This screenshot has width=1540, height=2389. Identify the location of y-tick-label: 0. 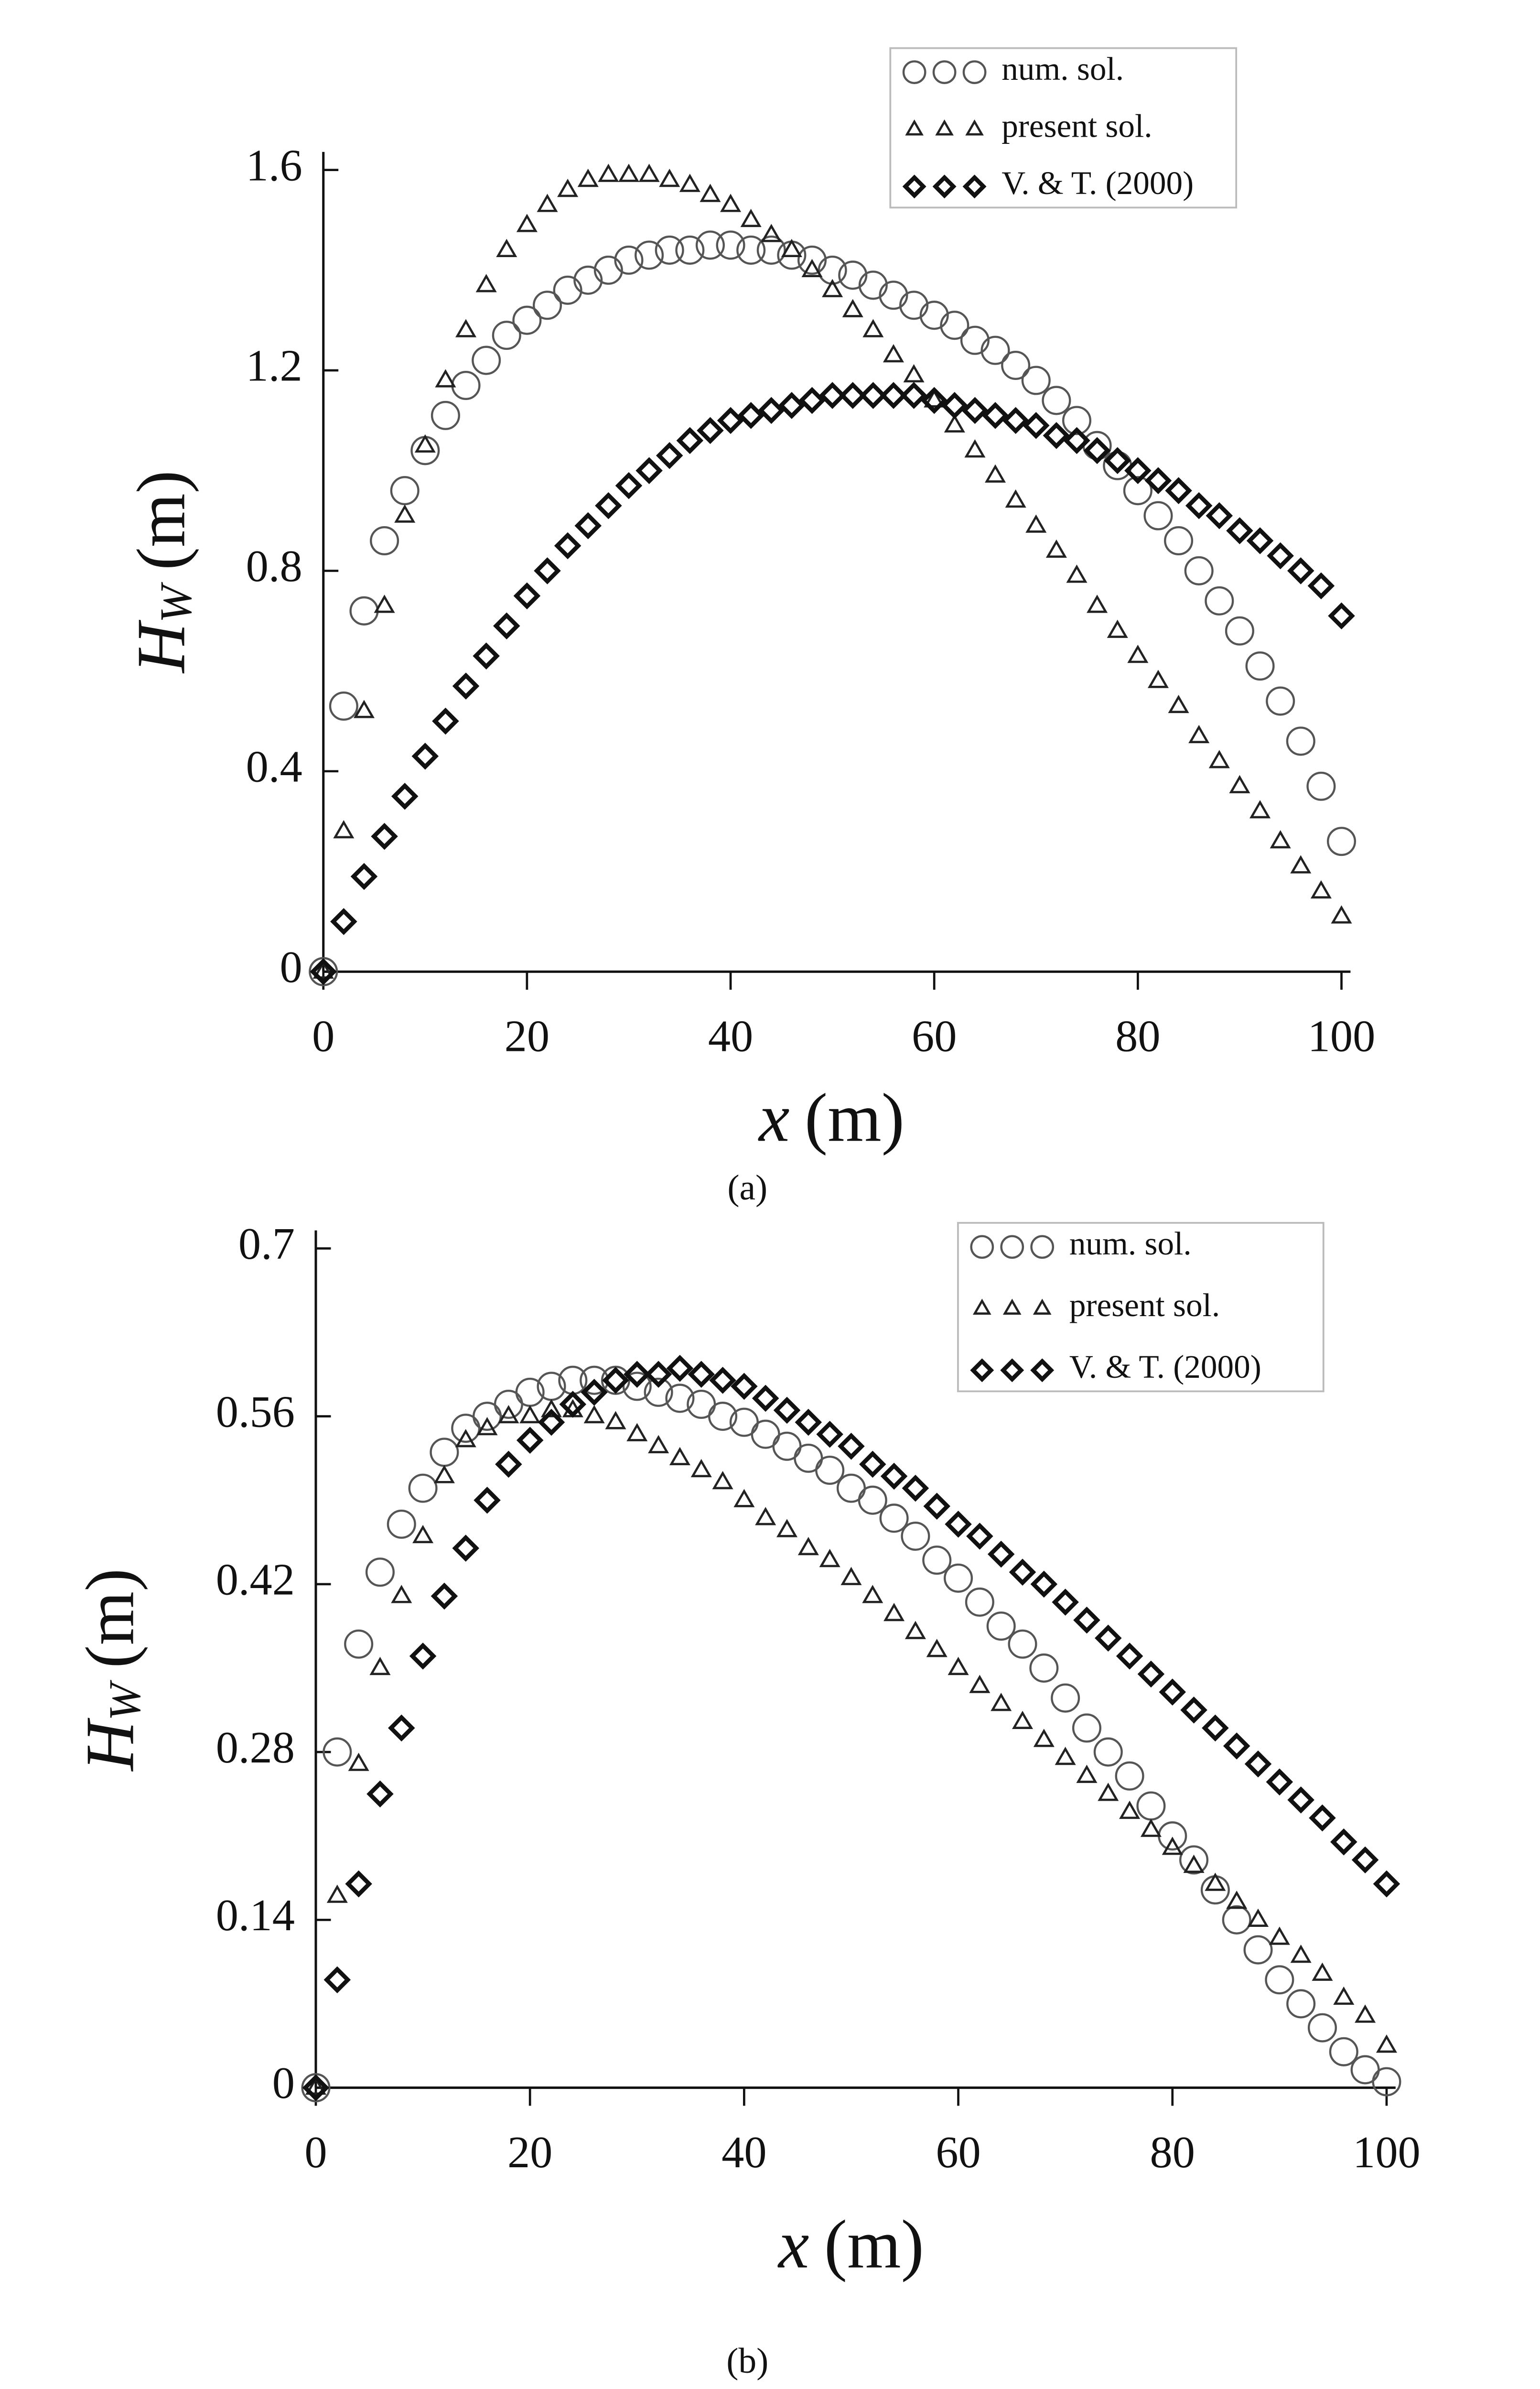
(291, 967).